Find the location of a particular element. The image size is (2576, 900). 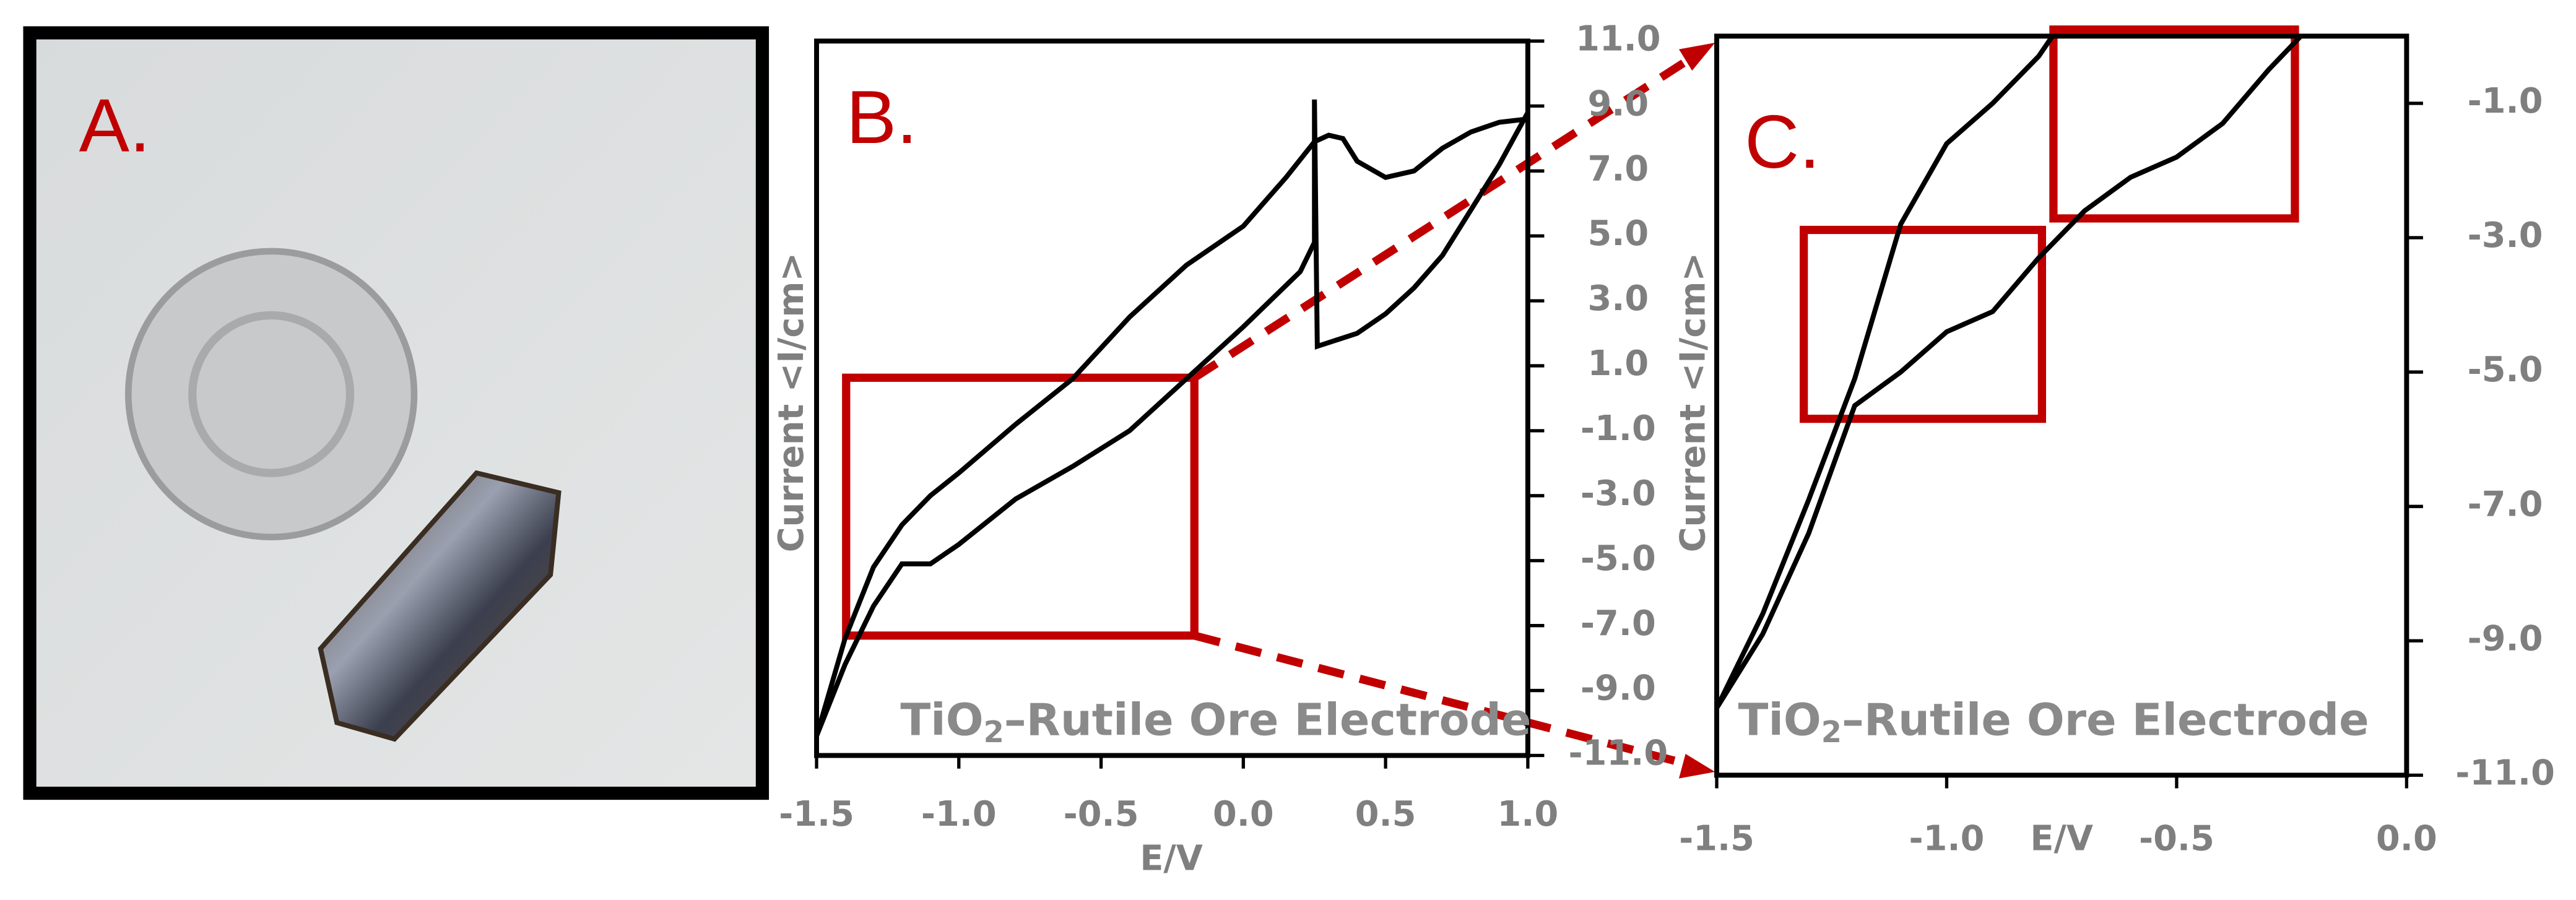

crystal is located at coordinates (440, 606).